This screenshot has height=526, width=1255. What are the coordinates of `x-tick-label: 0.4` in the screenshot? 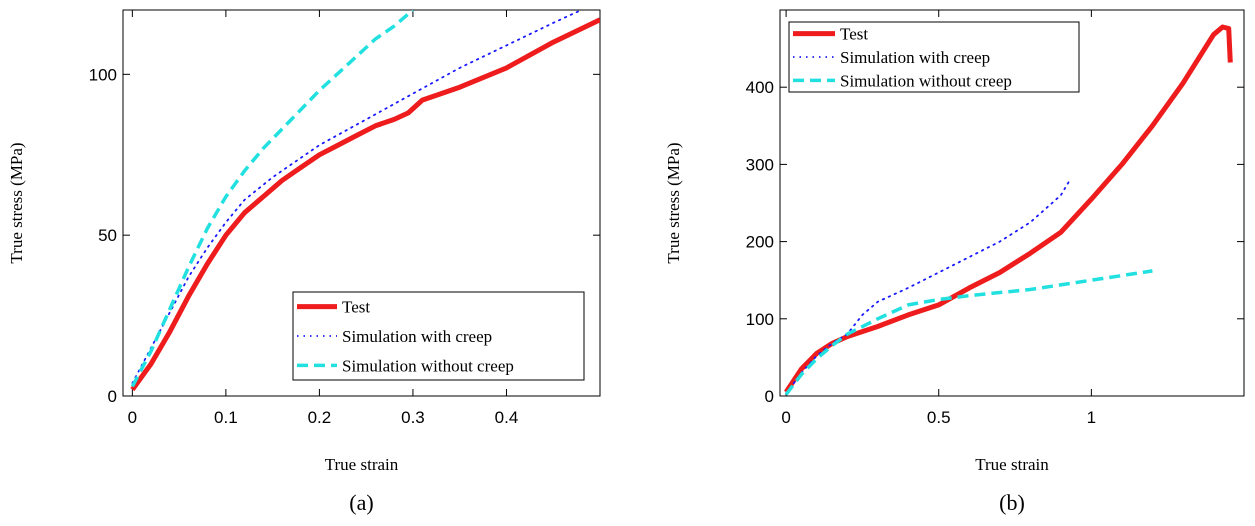 It's located at (507, 417).